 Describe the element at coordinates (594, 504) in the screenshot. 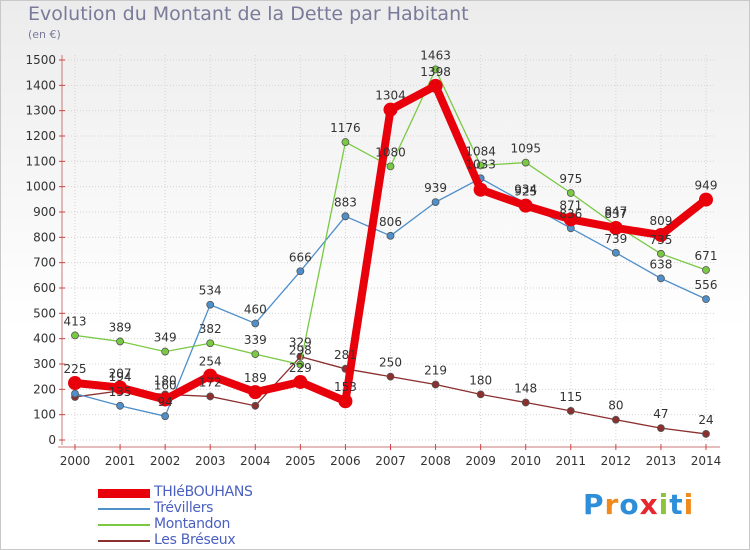

I see `logo-letter: P` at that location.